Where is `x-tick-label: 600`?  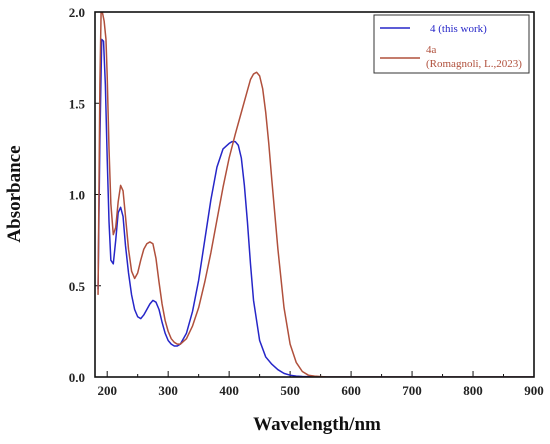 x-tick-label: 600 is located at coordinates (351, 390).